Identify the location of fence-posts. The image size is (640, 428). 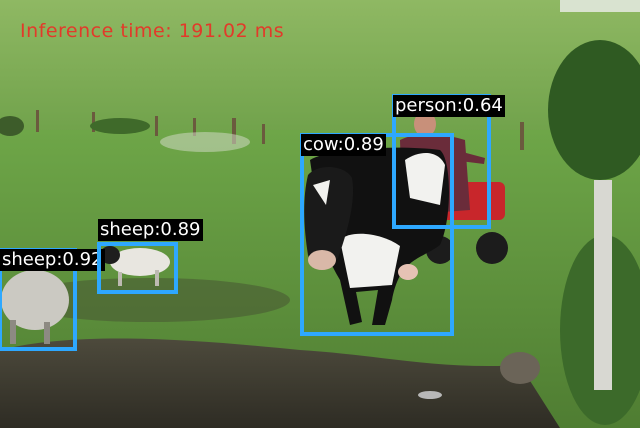
(280, 130).